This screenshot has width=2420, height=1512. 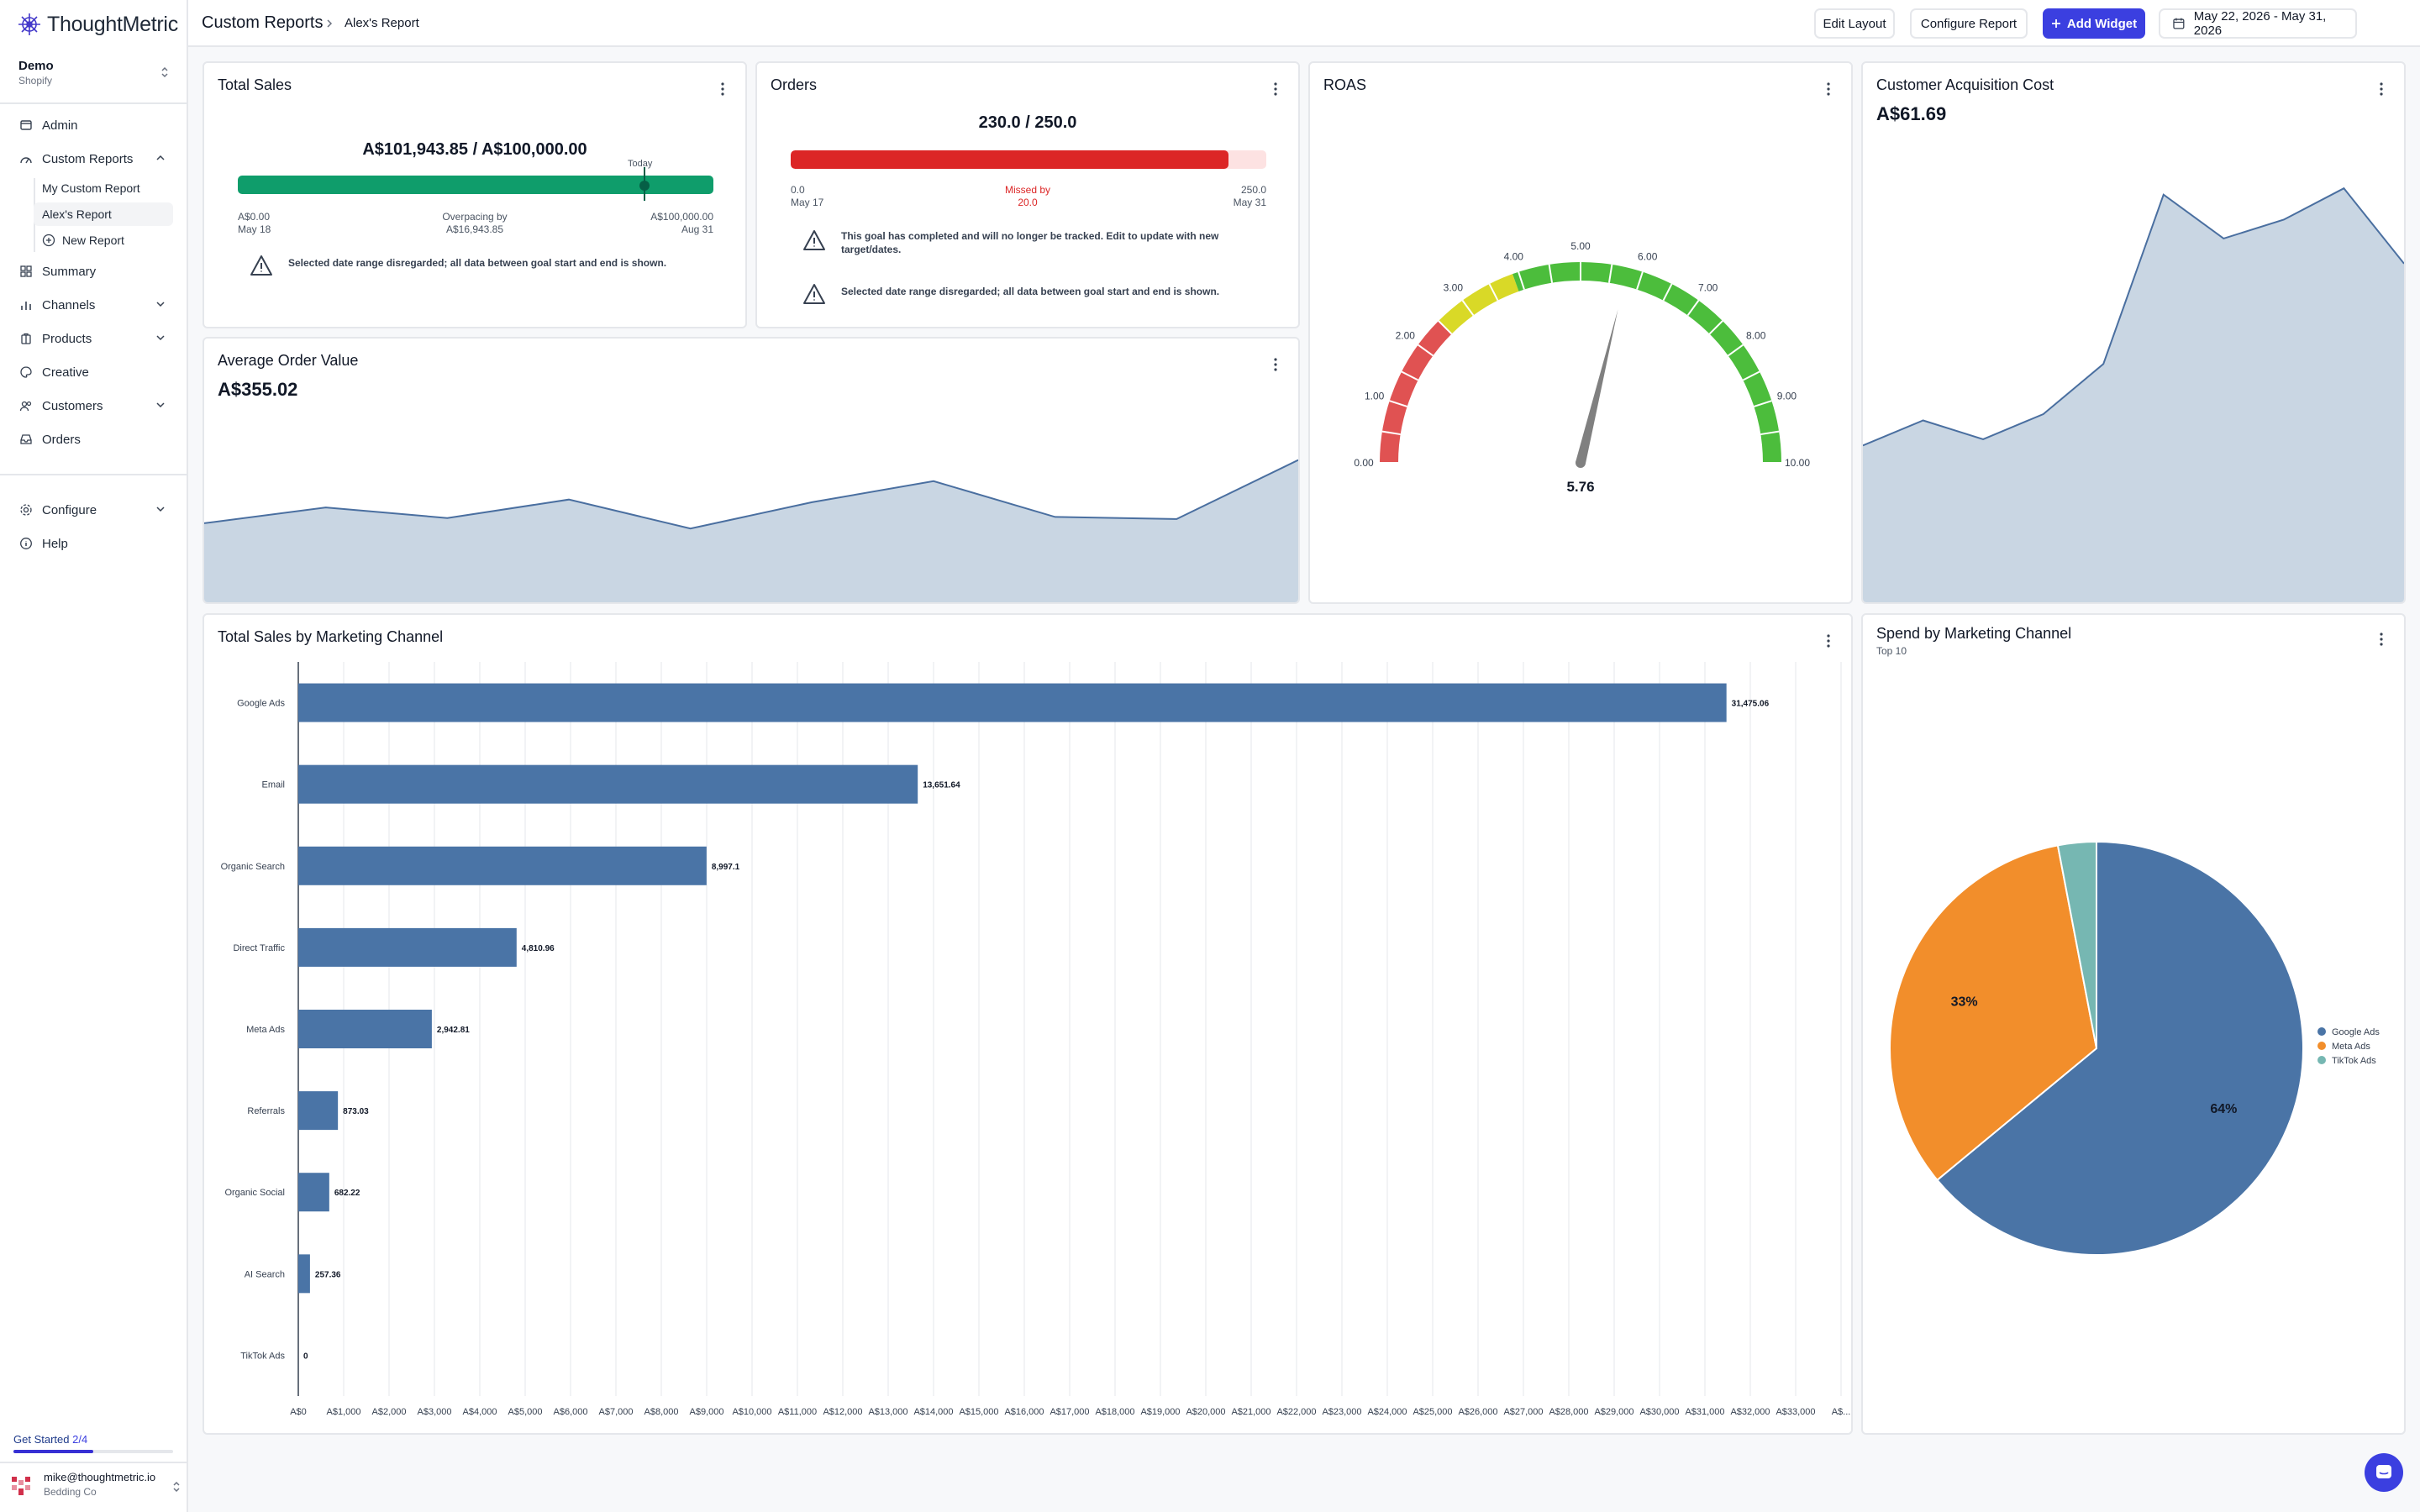 I want to click on sub-item-my-custom-report: My Custom Report, so click(x=103, y=188).